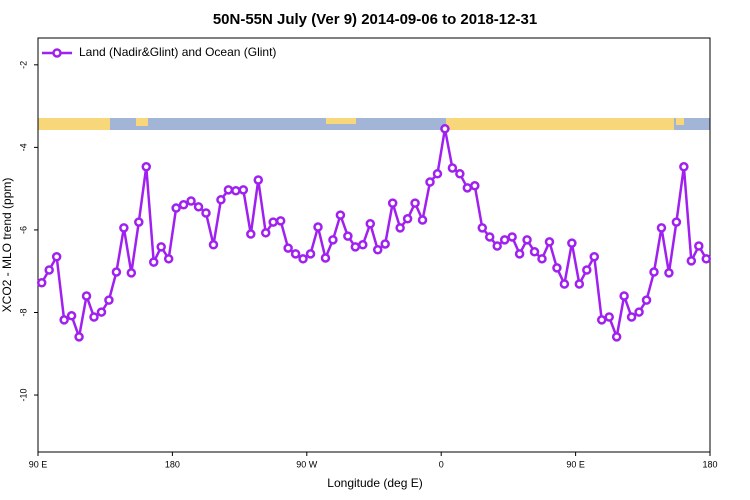 The image size is (750, 500). What do you see at coordinates (23, 312) in the screenshot?
I see `y-tick-label: -8` at bounding box center [23, 312].